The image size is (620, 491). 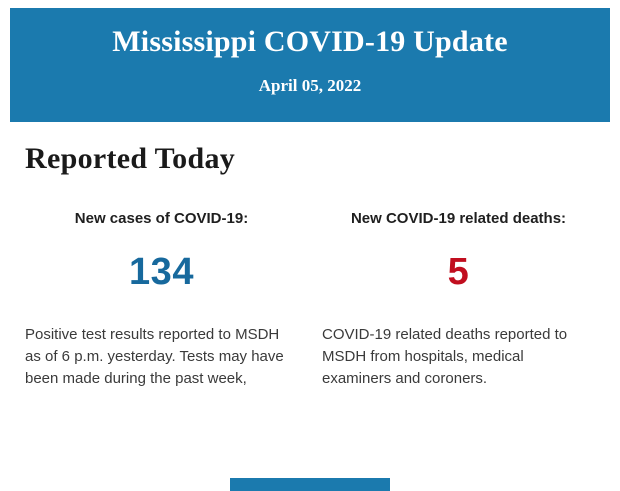 I want to click on new-deaths-value: 5, so click(x=458, y=272).